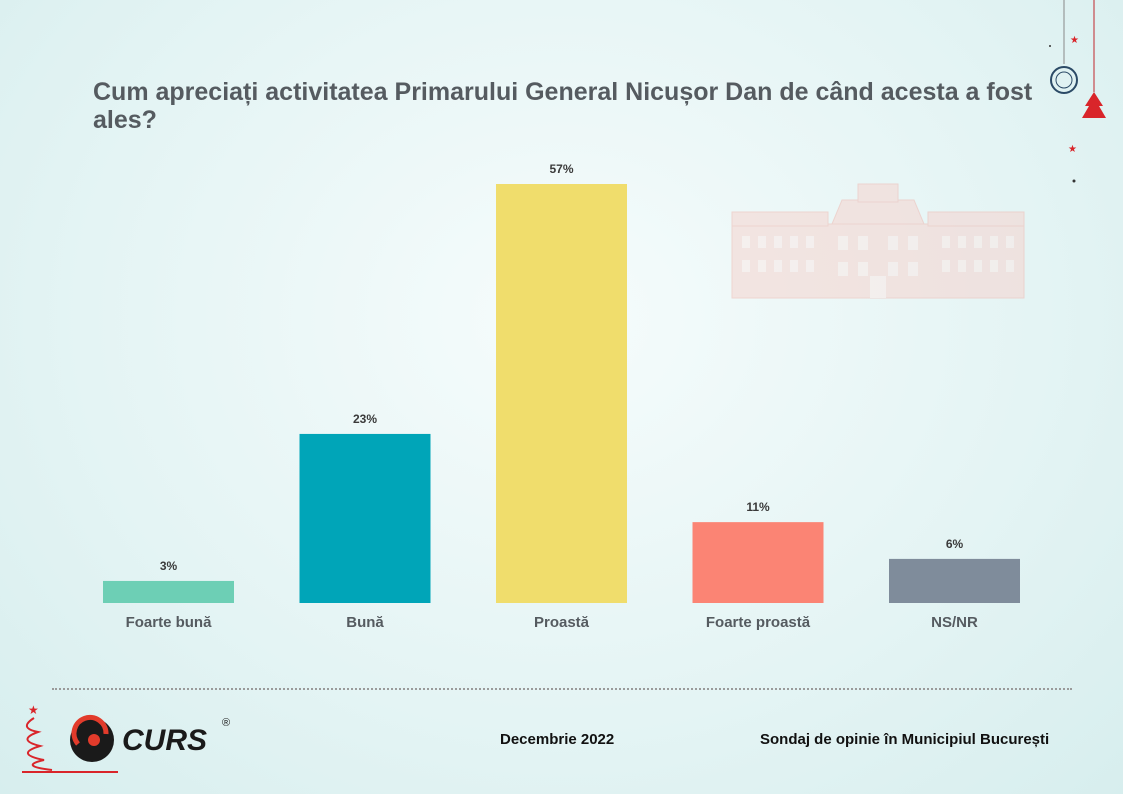  Describe the element at coordinates (92, 738) in the screenshot. I see `curs-emblem-icon` at that location.